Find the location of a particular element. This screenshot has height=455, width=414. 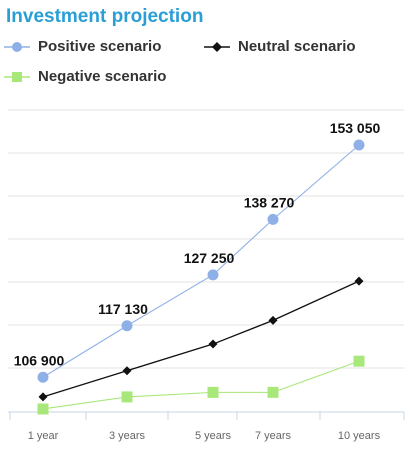

legend-item-negative: Negative scenario is located at coordinates (85, 76).